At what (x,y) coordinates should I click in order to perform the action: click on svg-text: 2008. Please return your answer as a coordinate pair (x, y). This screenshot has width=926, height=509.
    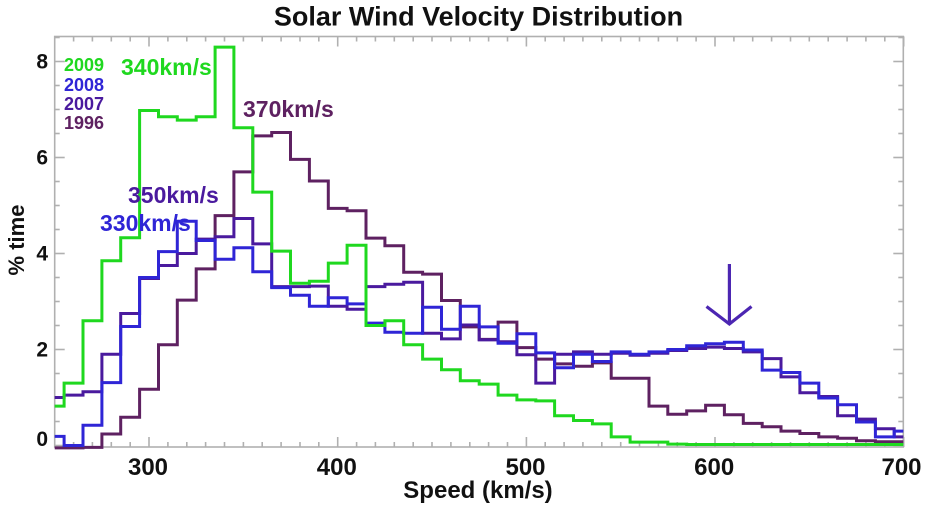
    Looking at the image, I should click on (84, 85).